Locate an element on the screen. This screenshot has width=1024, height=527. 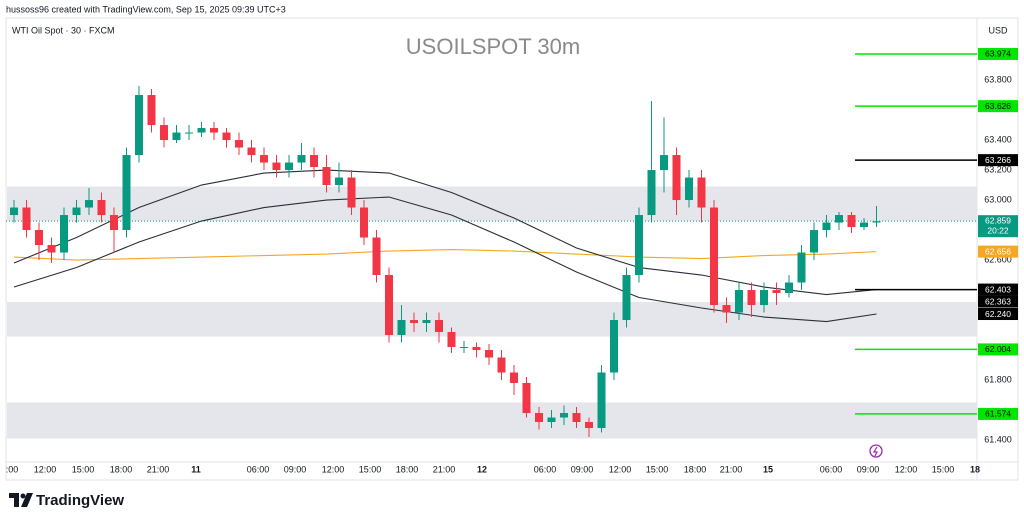
logo-part is located at coordinates (27, 500).